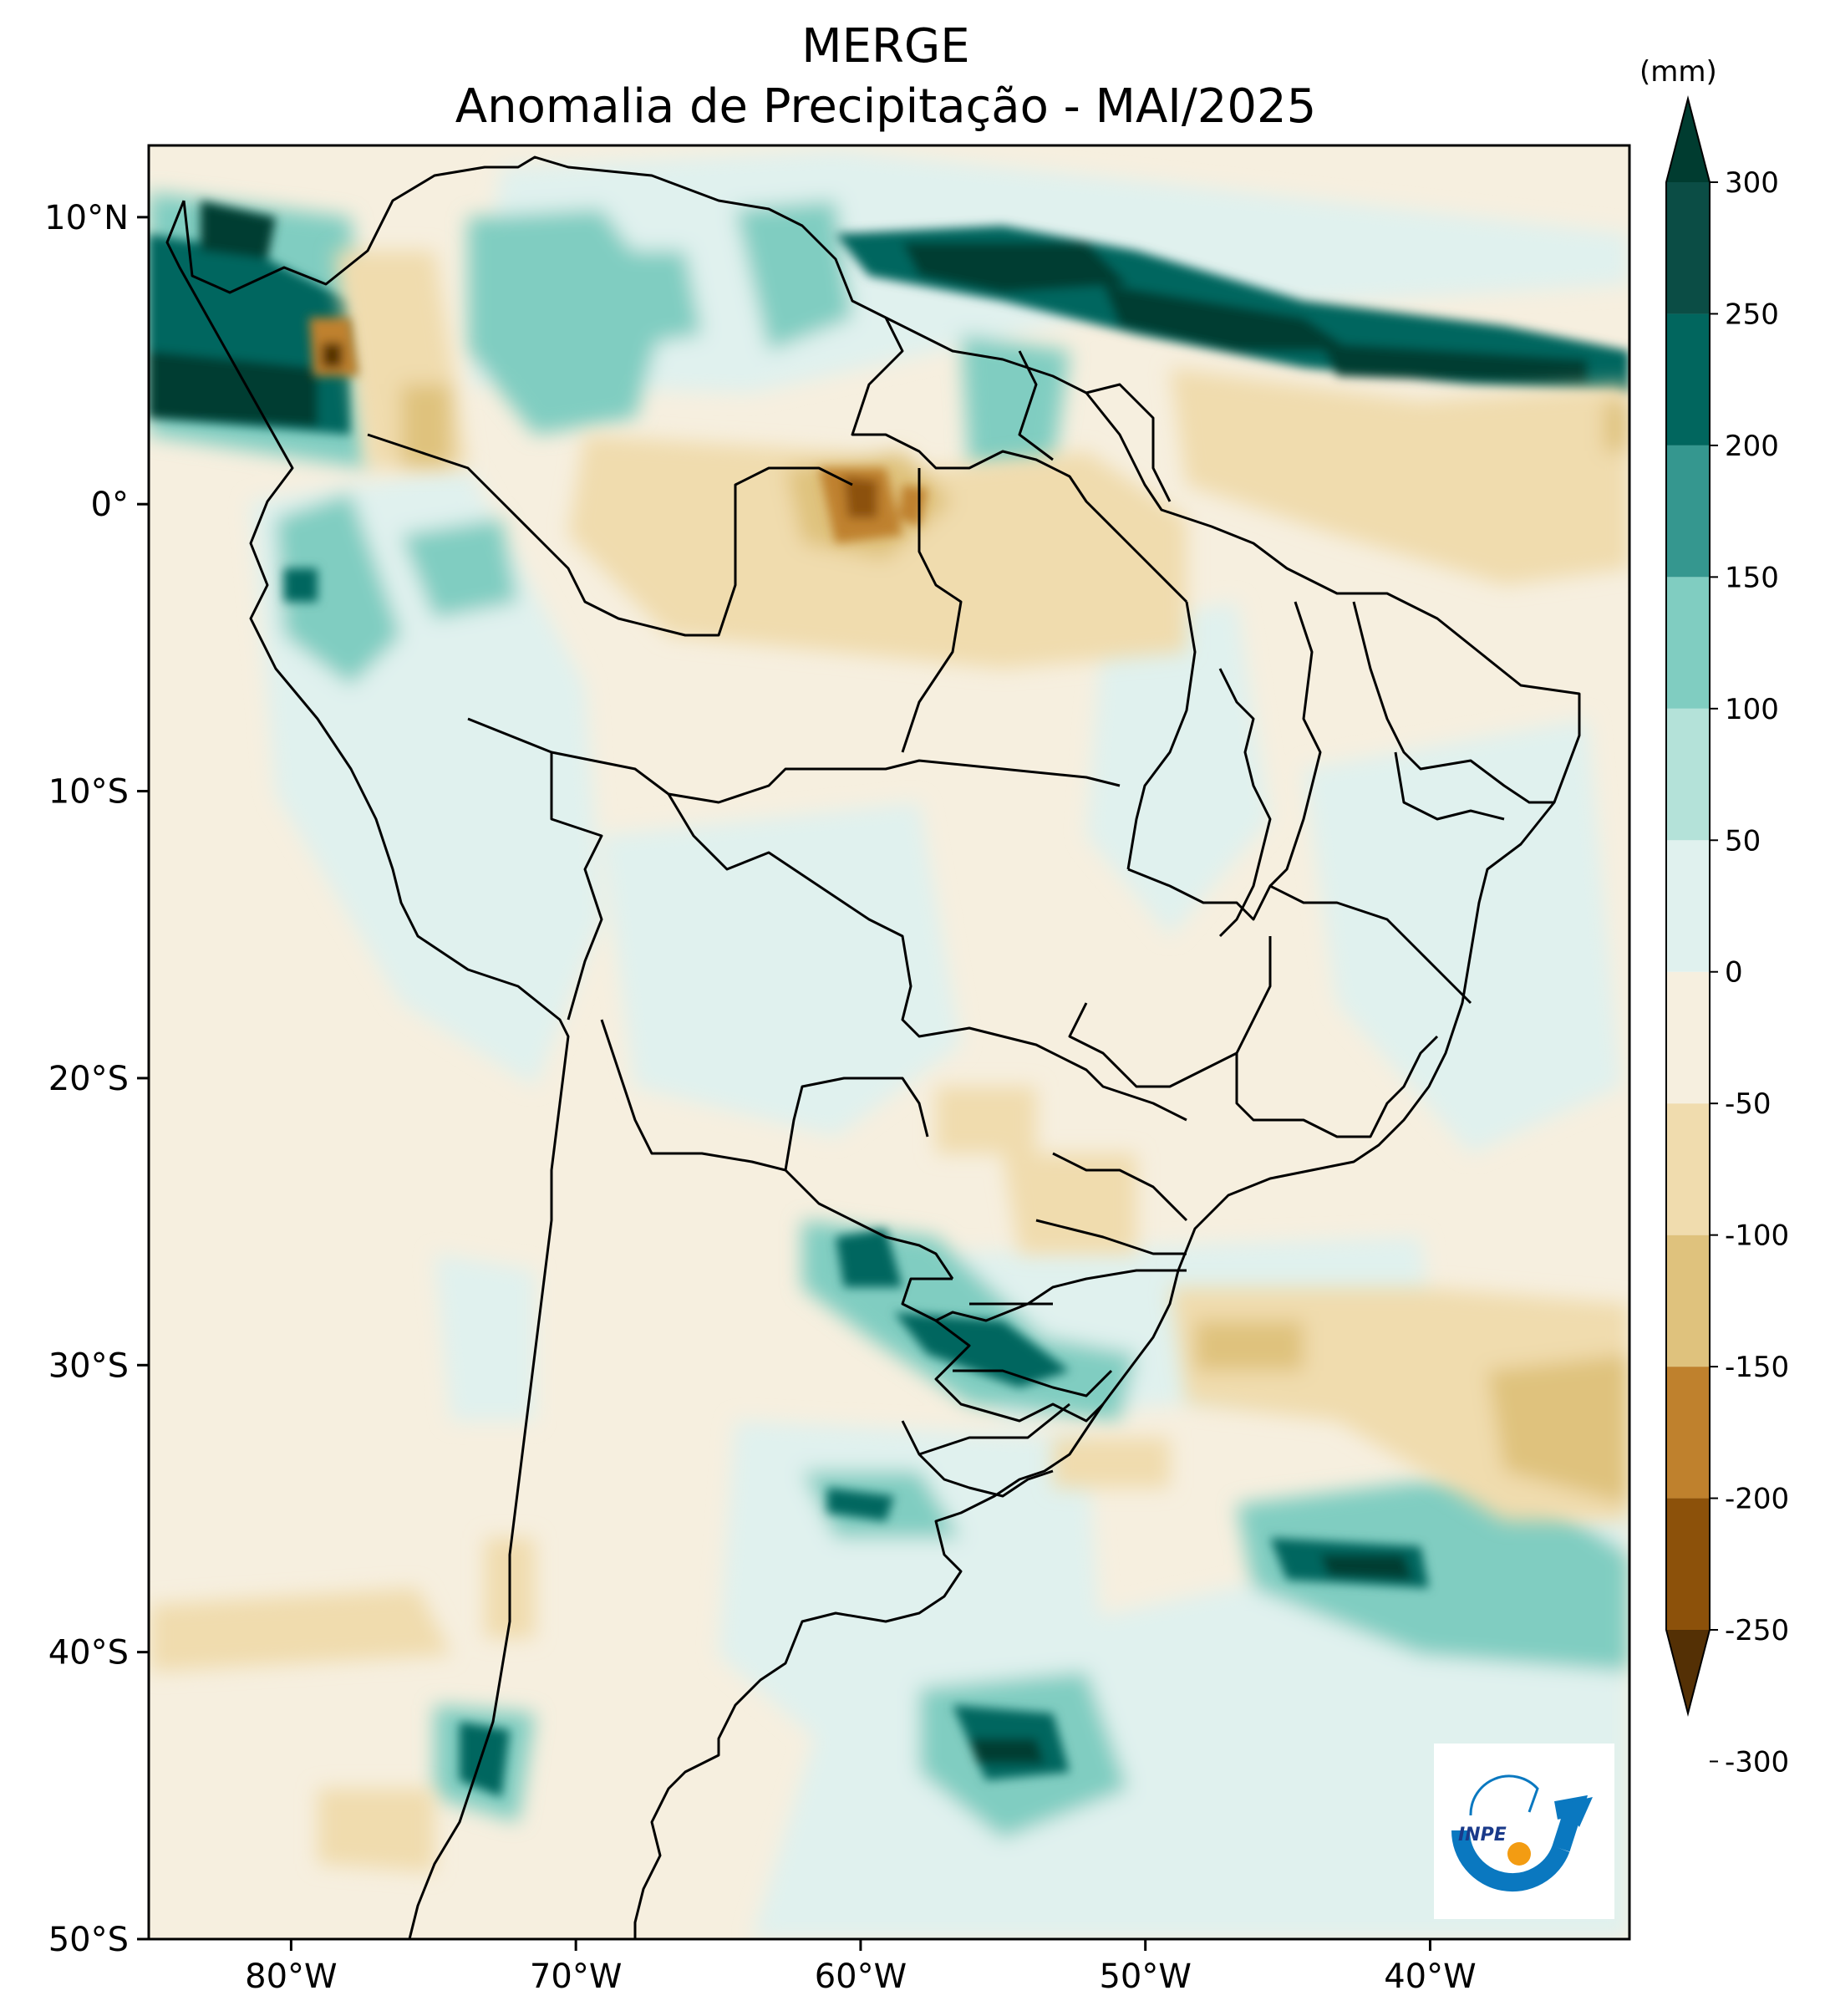 The height and width of the screenshot is (2016, 1830). What do you see at coordinates (576, 1976) in the screenshot?
I see `lon-tick-label: 70°W` at bounding box center [576, 1976].